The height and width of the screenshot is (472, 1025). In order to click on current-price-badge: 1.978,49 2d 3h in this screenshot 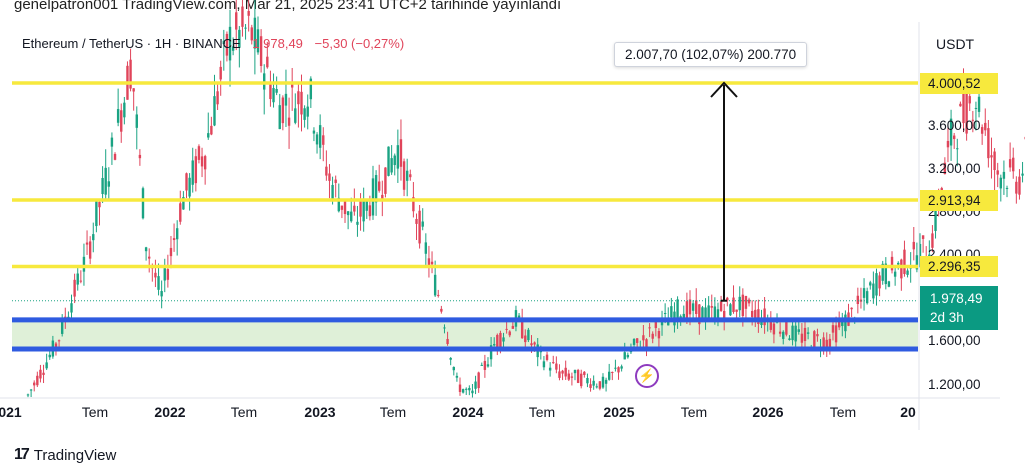, I will do `click(959, 308)`.